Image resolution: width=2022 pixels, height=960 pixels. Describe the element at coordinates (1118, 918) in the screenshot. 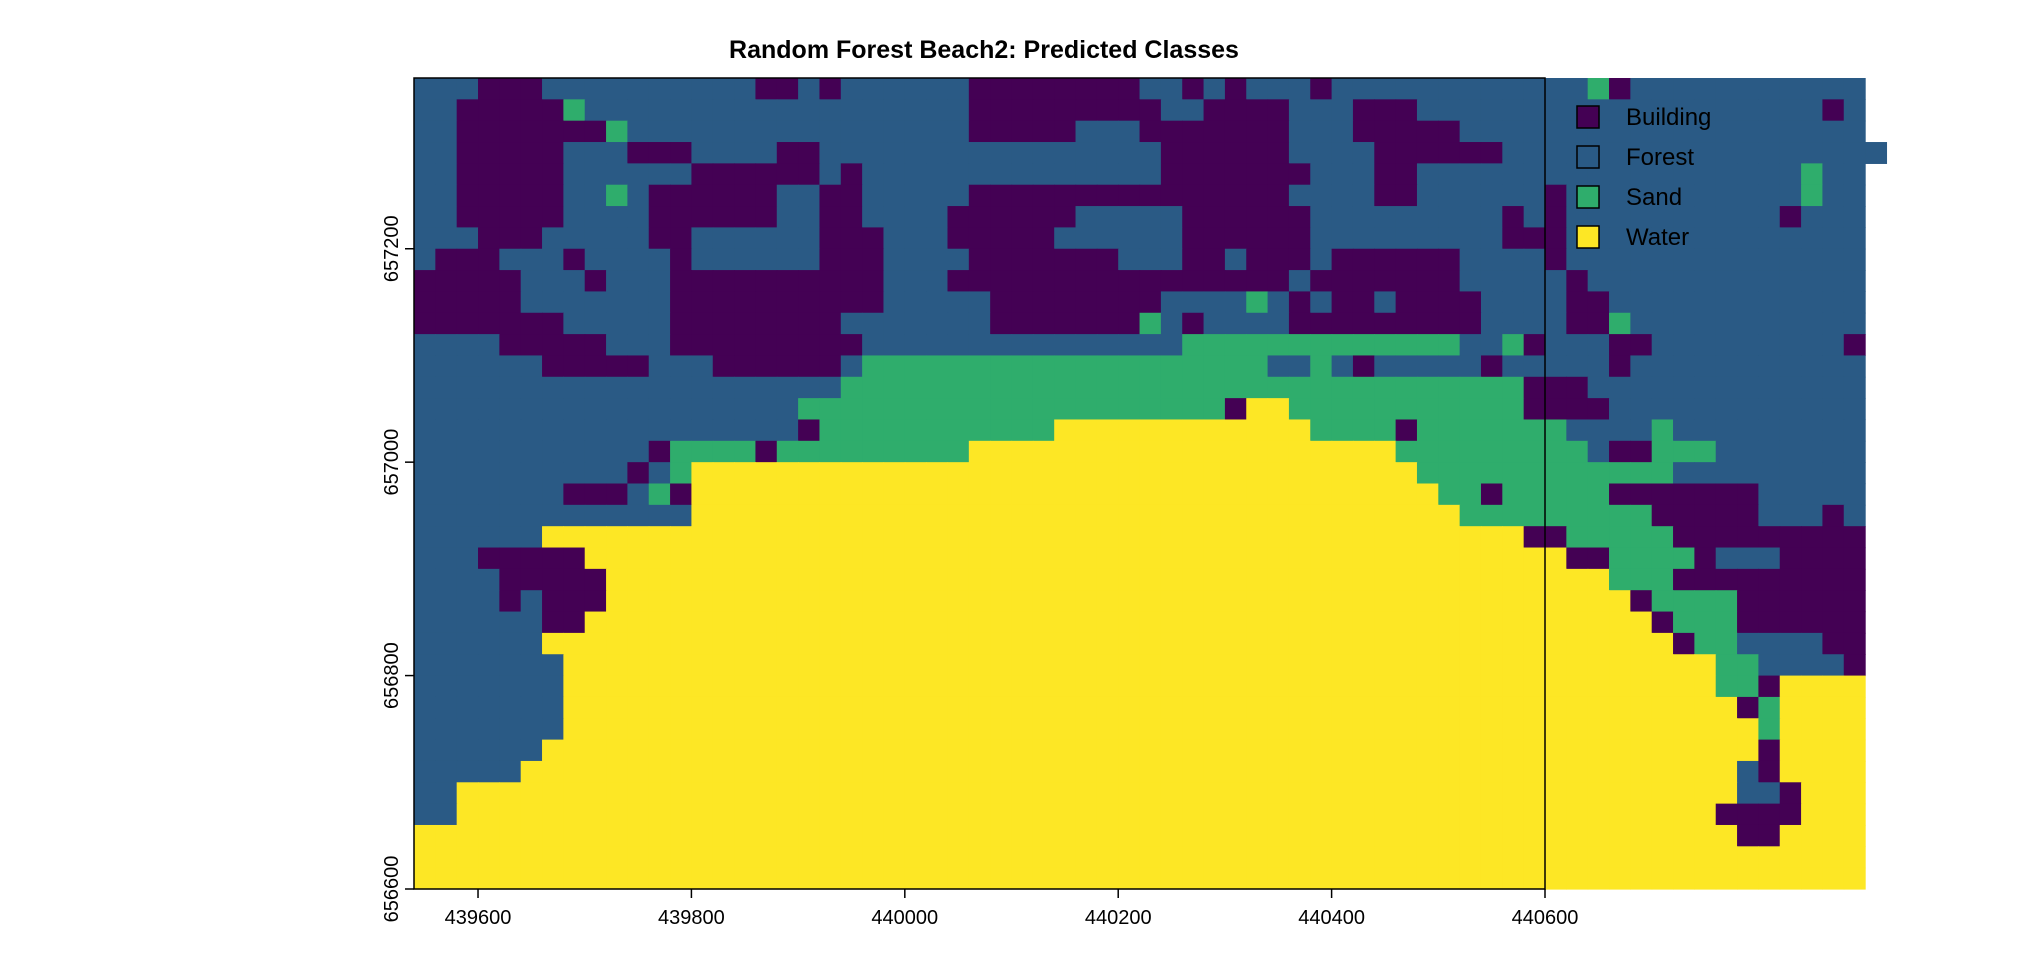

I see `x-tick-label: 440200` at that location.